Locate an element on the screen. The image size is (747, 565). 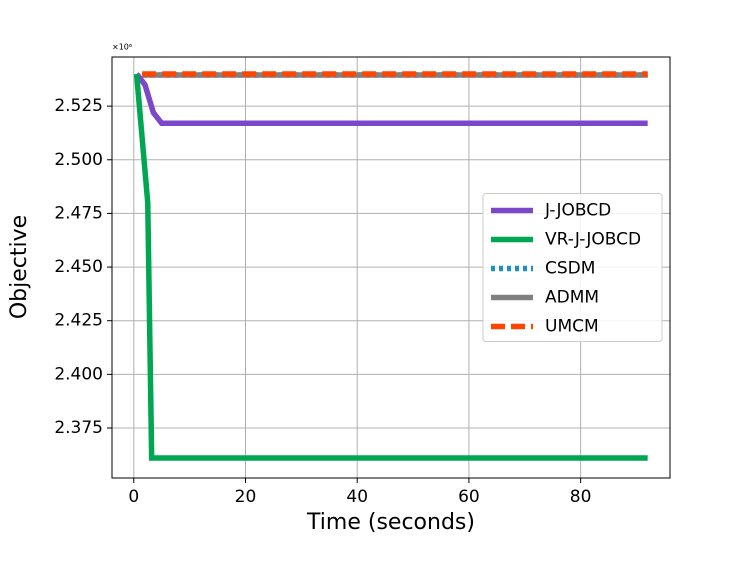
legend-label: ADMM is located at coordinates (572, 298).